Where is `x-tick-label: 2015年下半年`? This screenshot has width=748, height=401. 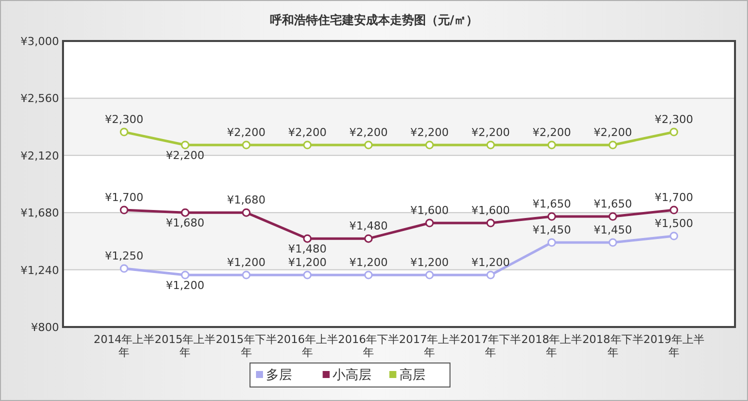
x-tick-label: 2015年下半年 is located at coordinates (246, 346).